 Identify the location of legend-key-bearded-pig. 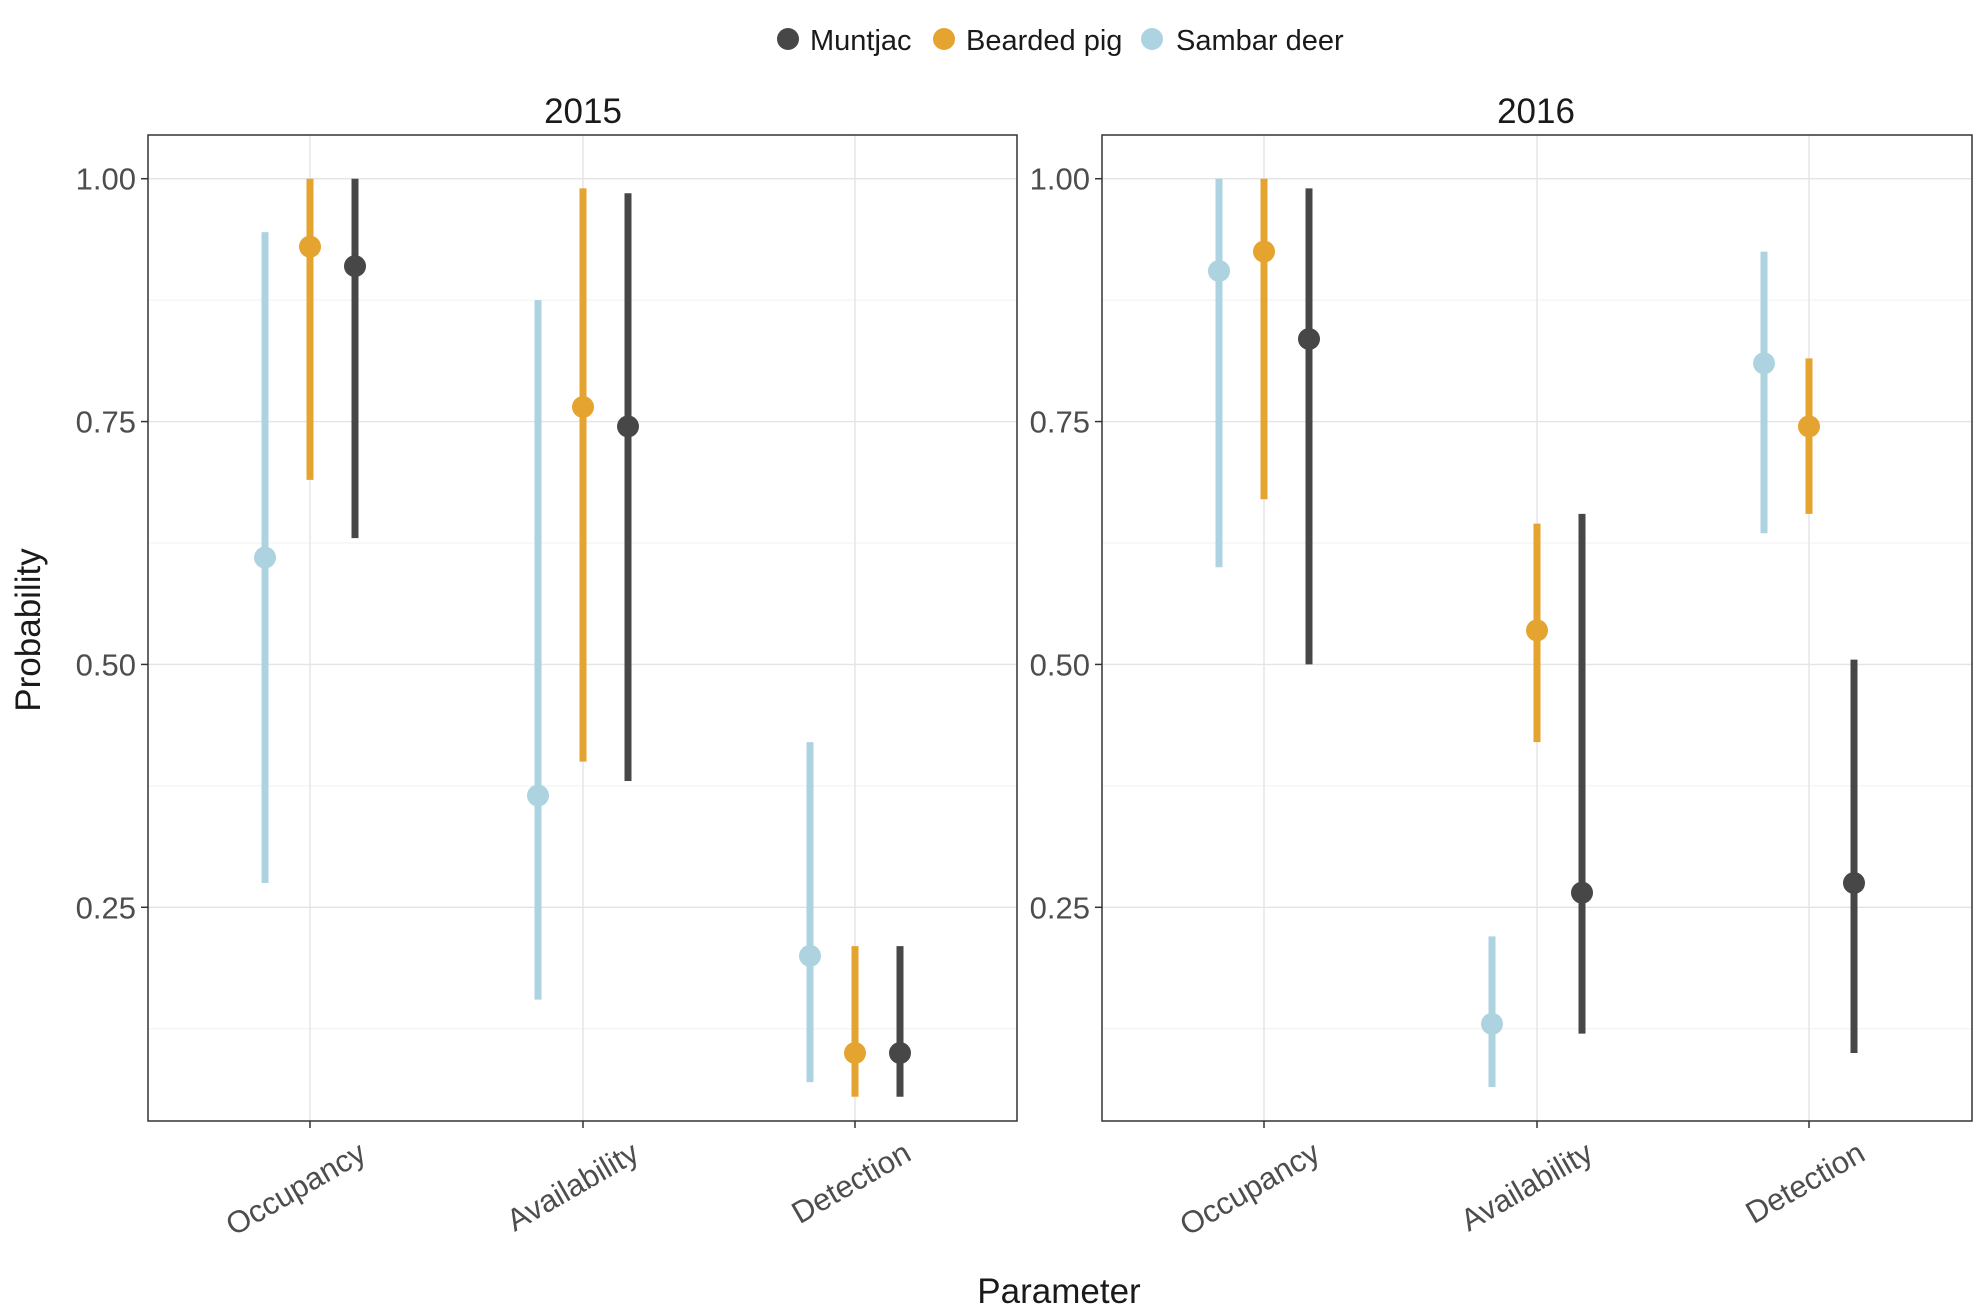
(944, 39).